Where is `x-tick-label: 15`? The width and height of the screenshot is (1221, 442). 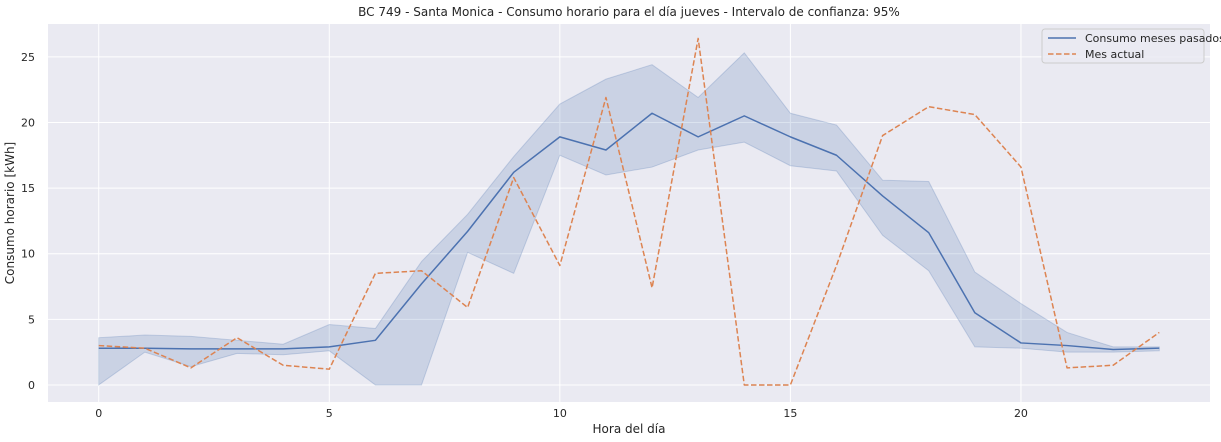 x-tick-label: 15 is located at coordinates (790, 413).